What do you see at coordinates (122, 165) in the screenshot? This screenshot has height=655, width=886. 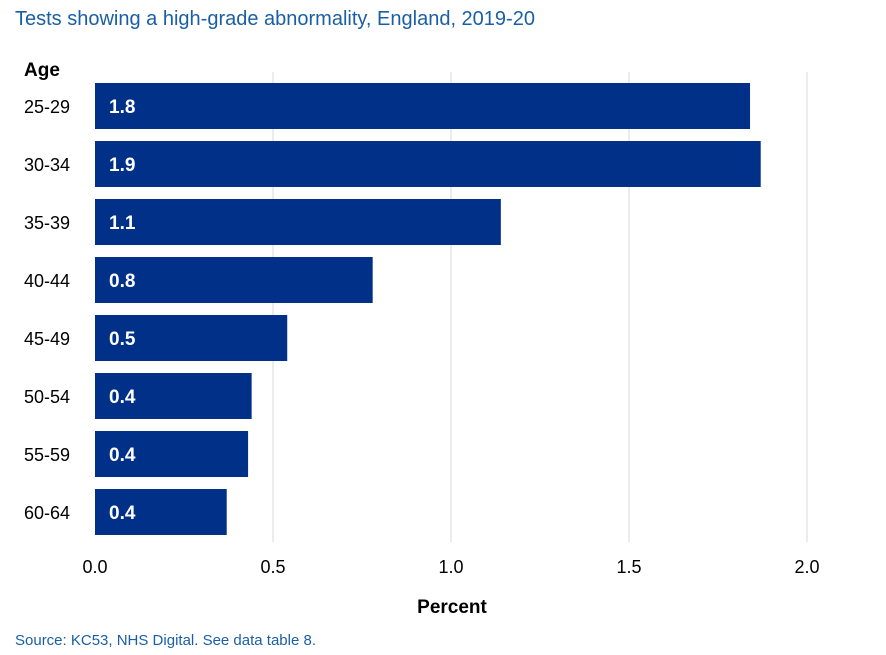 I see `data-label: 1.9` at bounding box center [122, 165].